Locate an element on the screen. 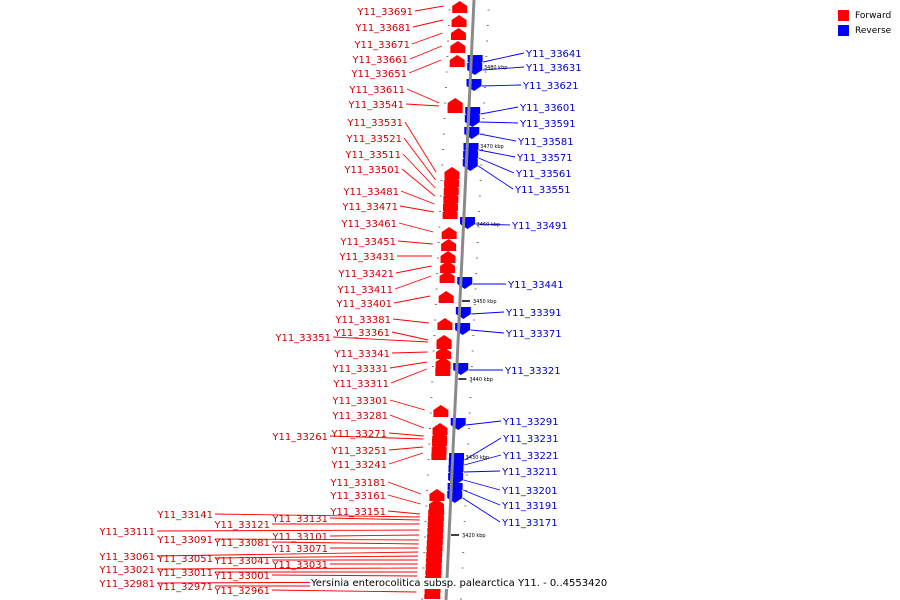  gene-label-forward: Y11_33331 is located at coordinates (359, 369).